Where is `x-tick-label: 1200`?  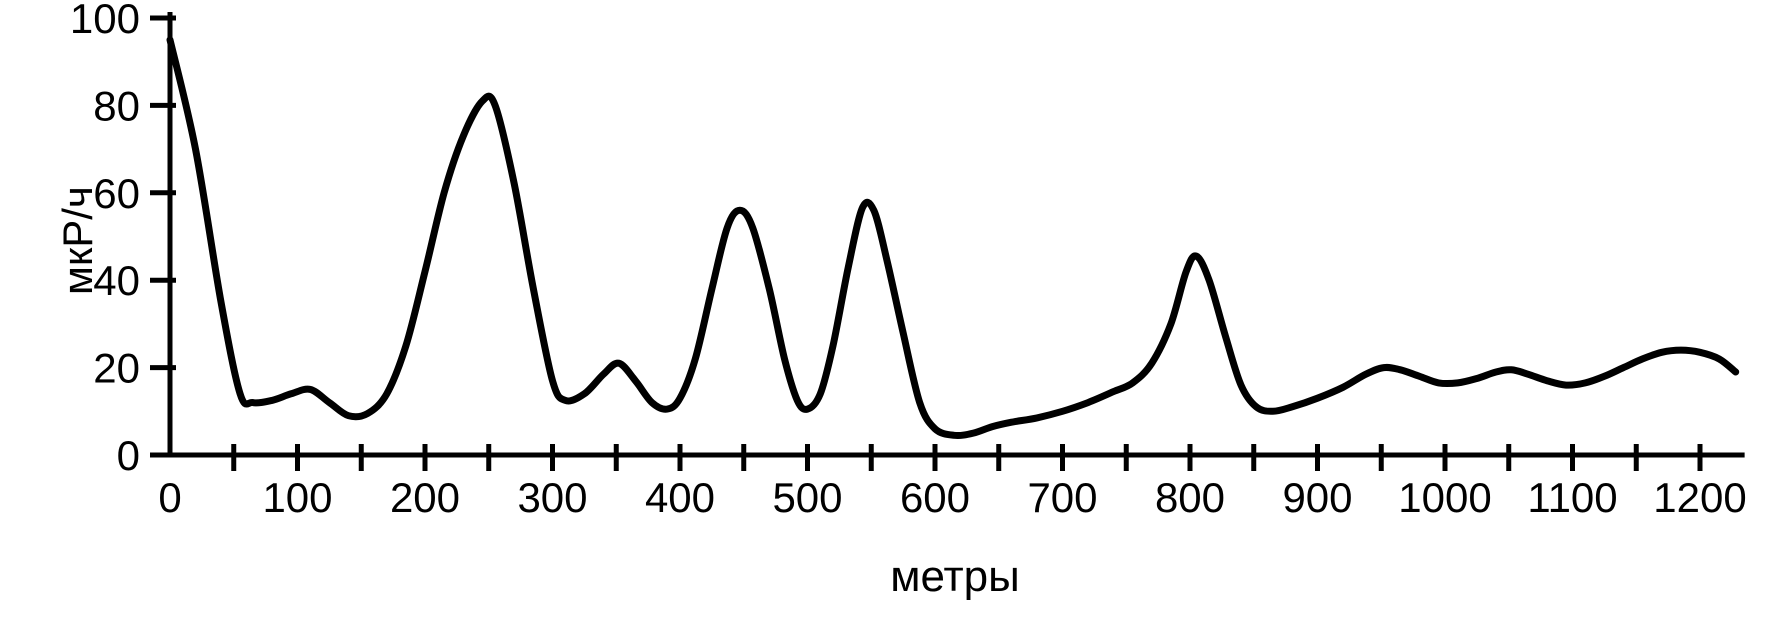
x-tick-label: 1200 is located at coordinates (1699, 497).